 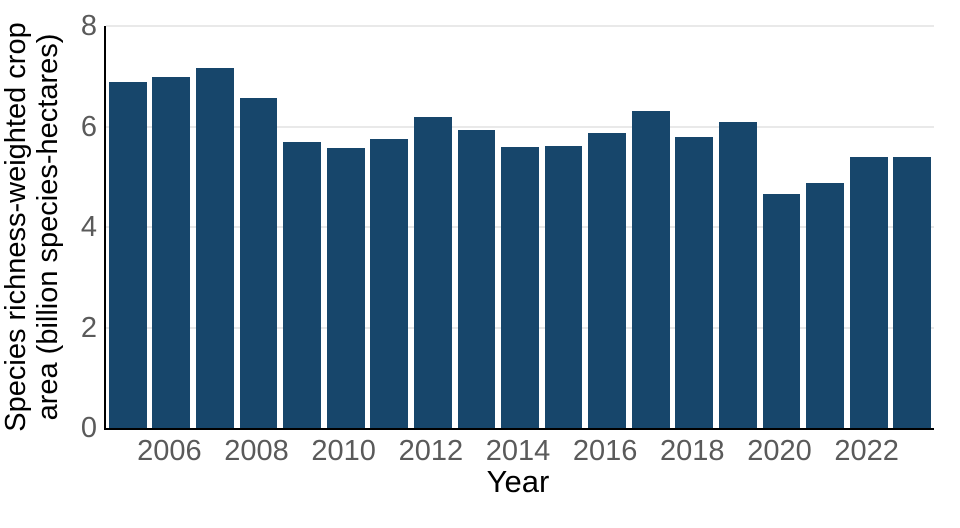 What do you see at coordinates (169, 451) in the screenshot?
I see `x-tick-2006: 2006` at bounding box center [169, 451].